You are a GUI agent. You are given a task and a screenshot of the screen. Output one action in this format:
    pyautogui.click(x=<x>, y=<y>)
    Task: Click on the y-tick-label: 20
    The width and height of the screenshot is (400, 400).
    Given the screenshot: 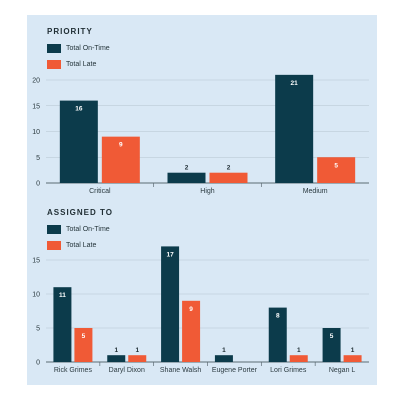 What is the action you would take?
    pyautogui.click(x=36, y=81)
    